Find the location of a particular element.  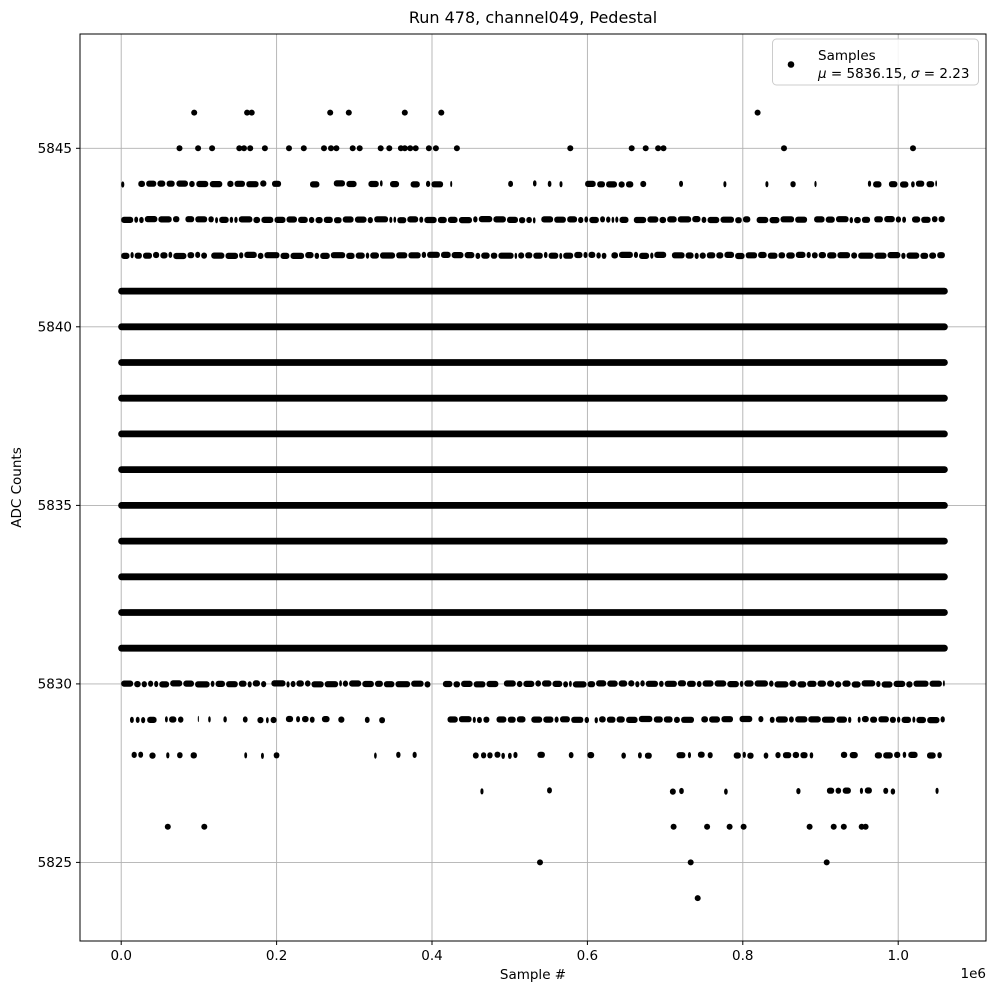

y-tick-label: 5825 is located at coordinates (55, 863).